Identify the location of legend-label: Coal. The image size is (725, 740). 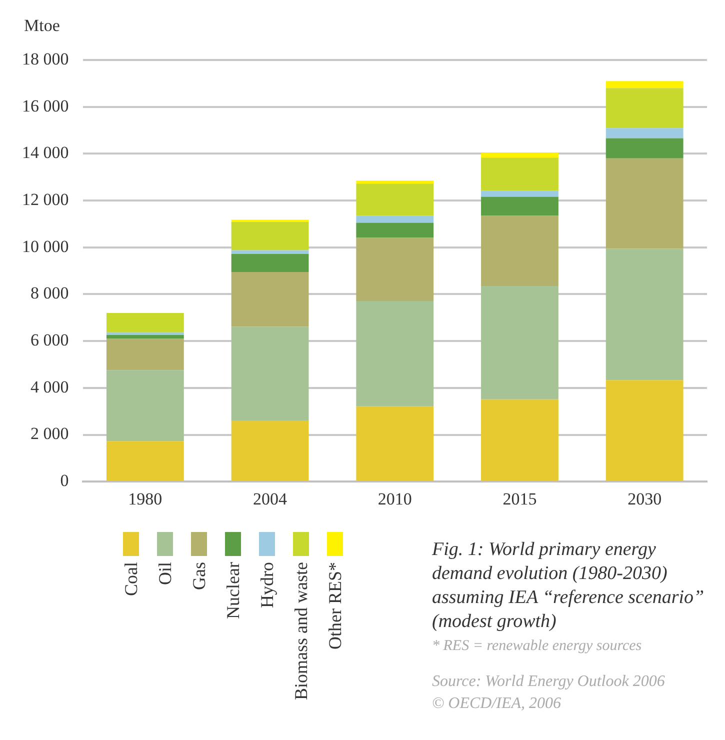
(131, 579).